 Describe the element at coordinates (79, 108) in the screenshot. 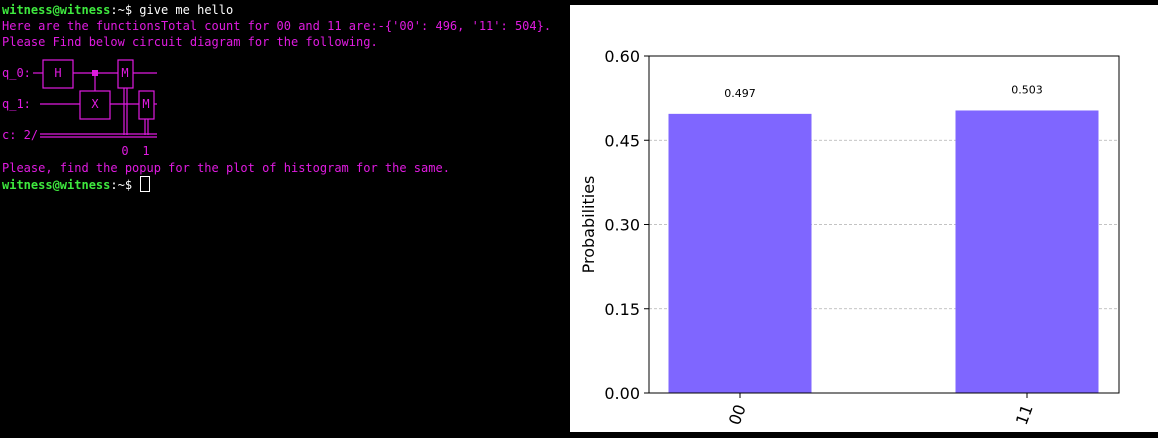

I see `circuit-diagram: q_0: q_1: c: 2/` at that location.